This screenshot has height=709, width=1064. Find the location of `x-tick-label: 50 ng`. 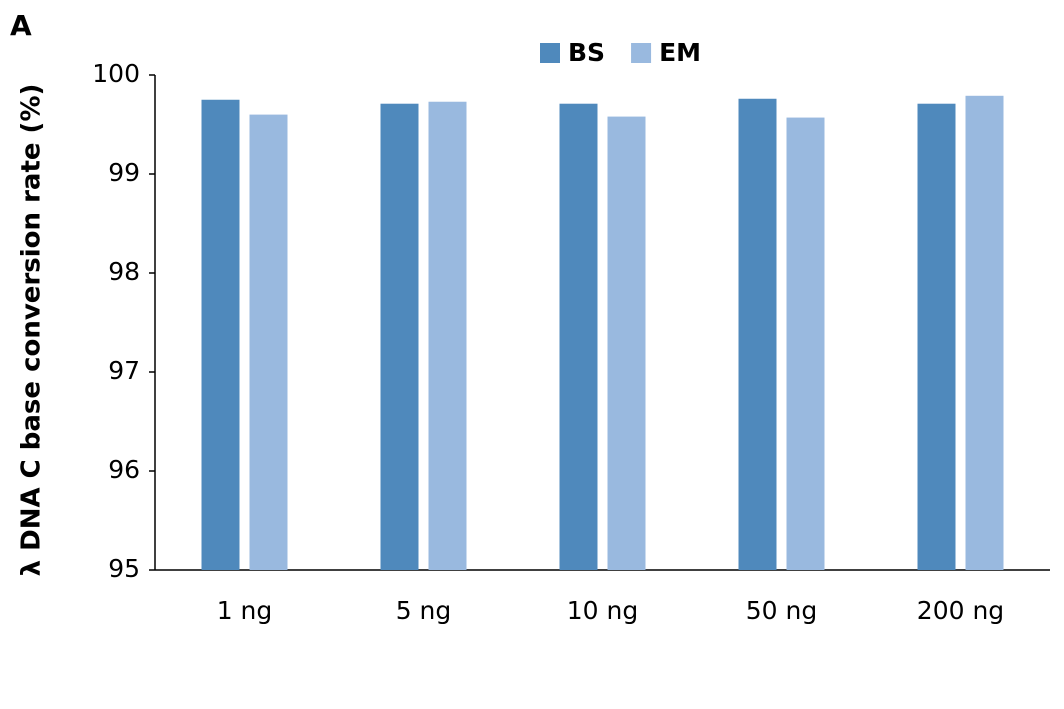

x-tick-label: 50 ng is located at coordinates (781, 610).